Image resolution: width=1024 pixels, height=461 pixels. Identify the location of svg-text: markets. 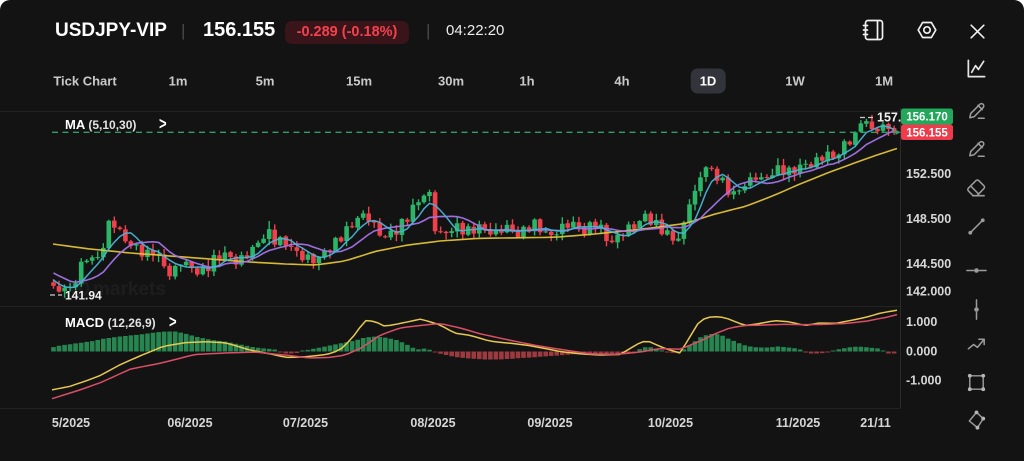
(129, 289).